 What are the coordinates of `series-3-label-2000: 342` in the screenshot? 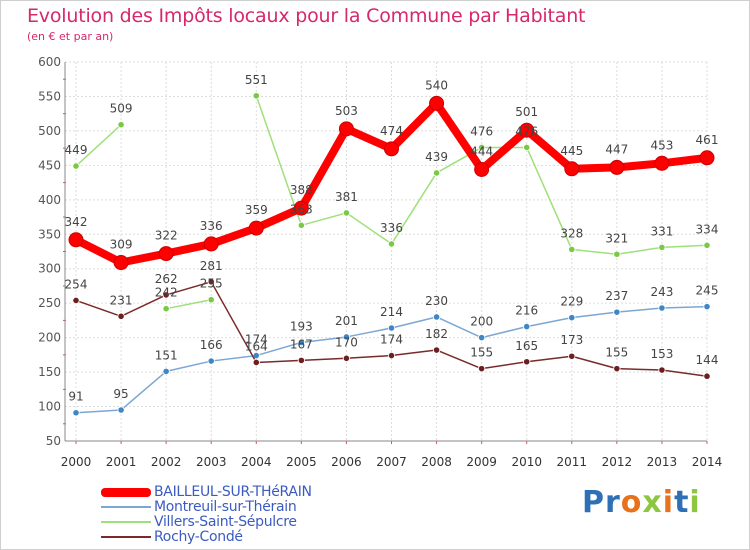 It's located at (76, 222).